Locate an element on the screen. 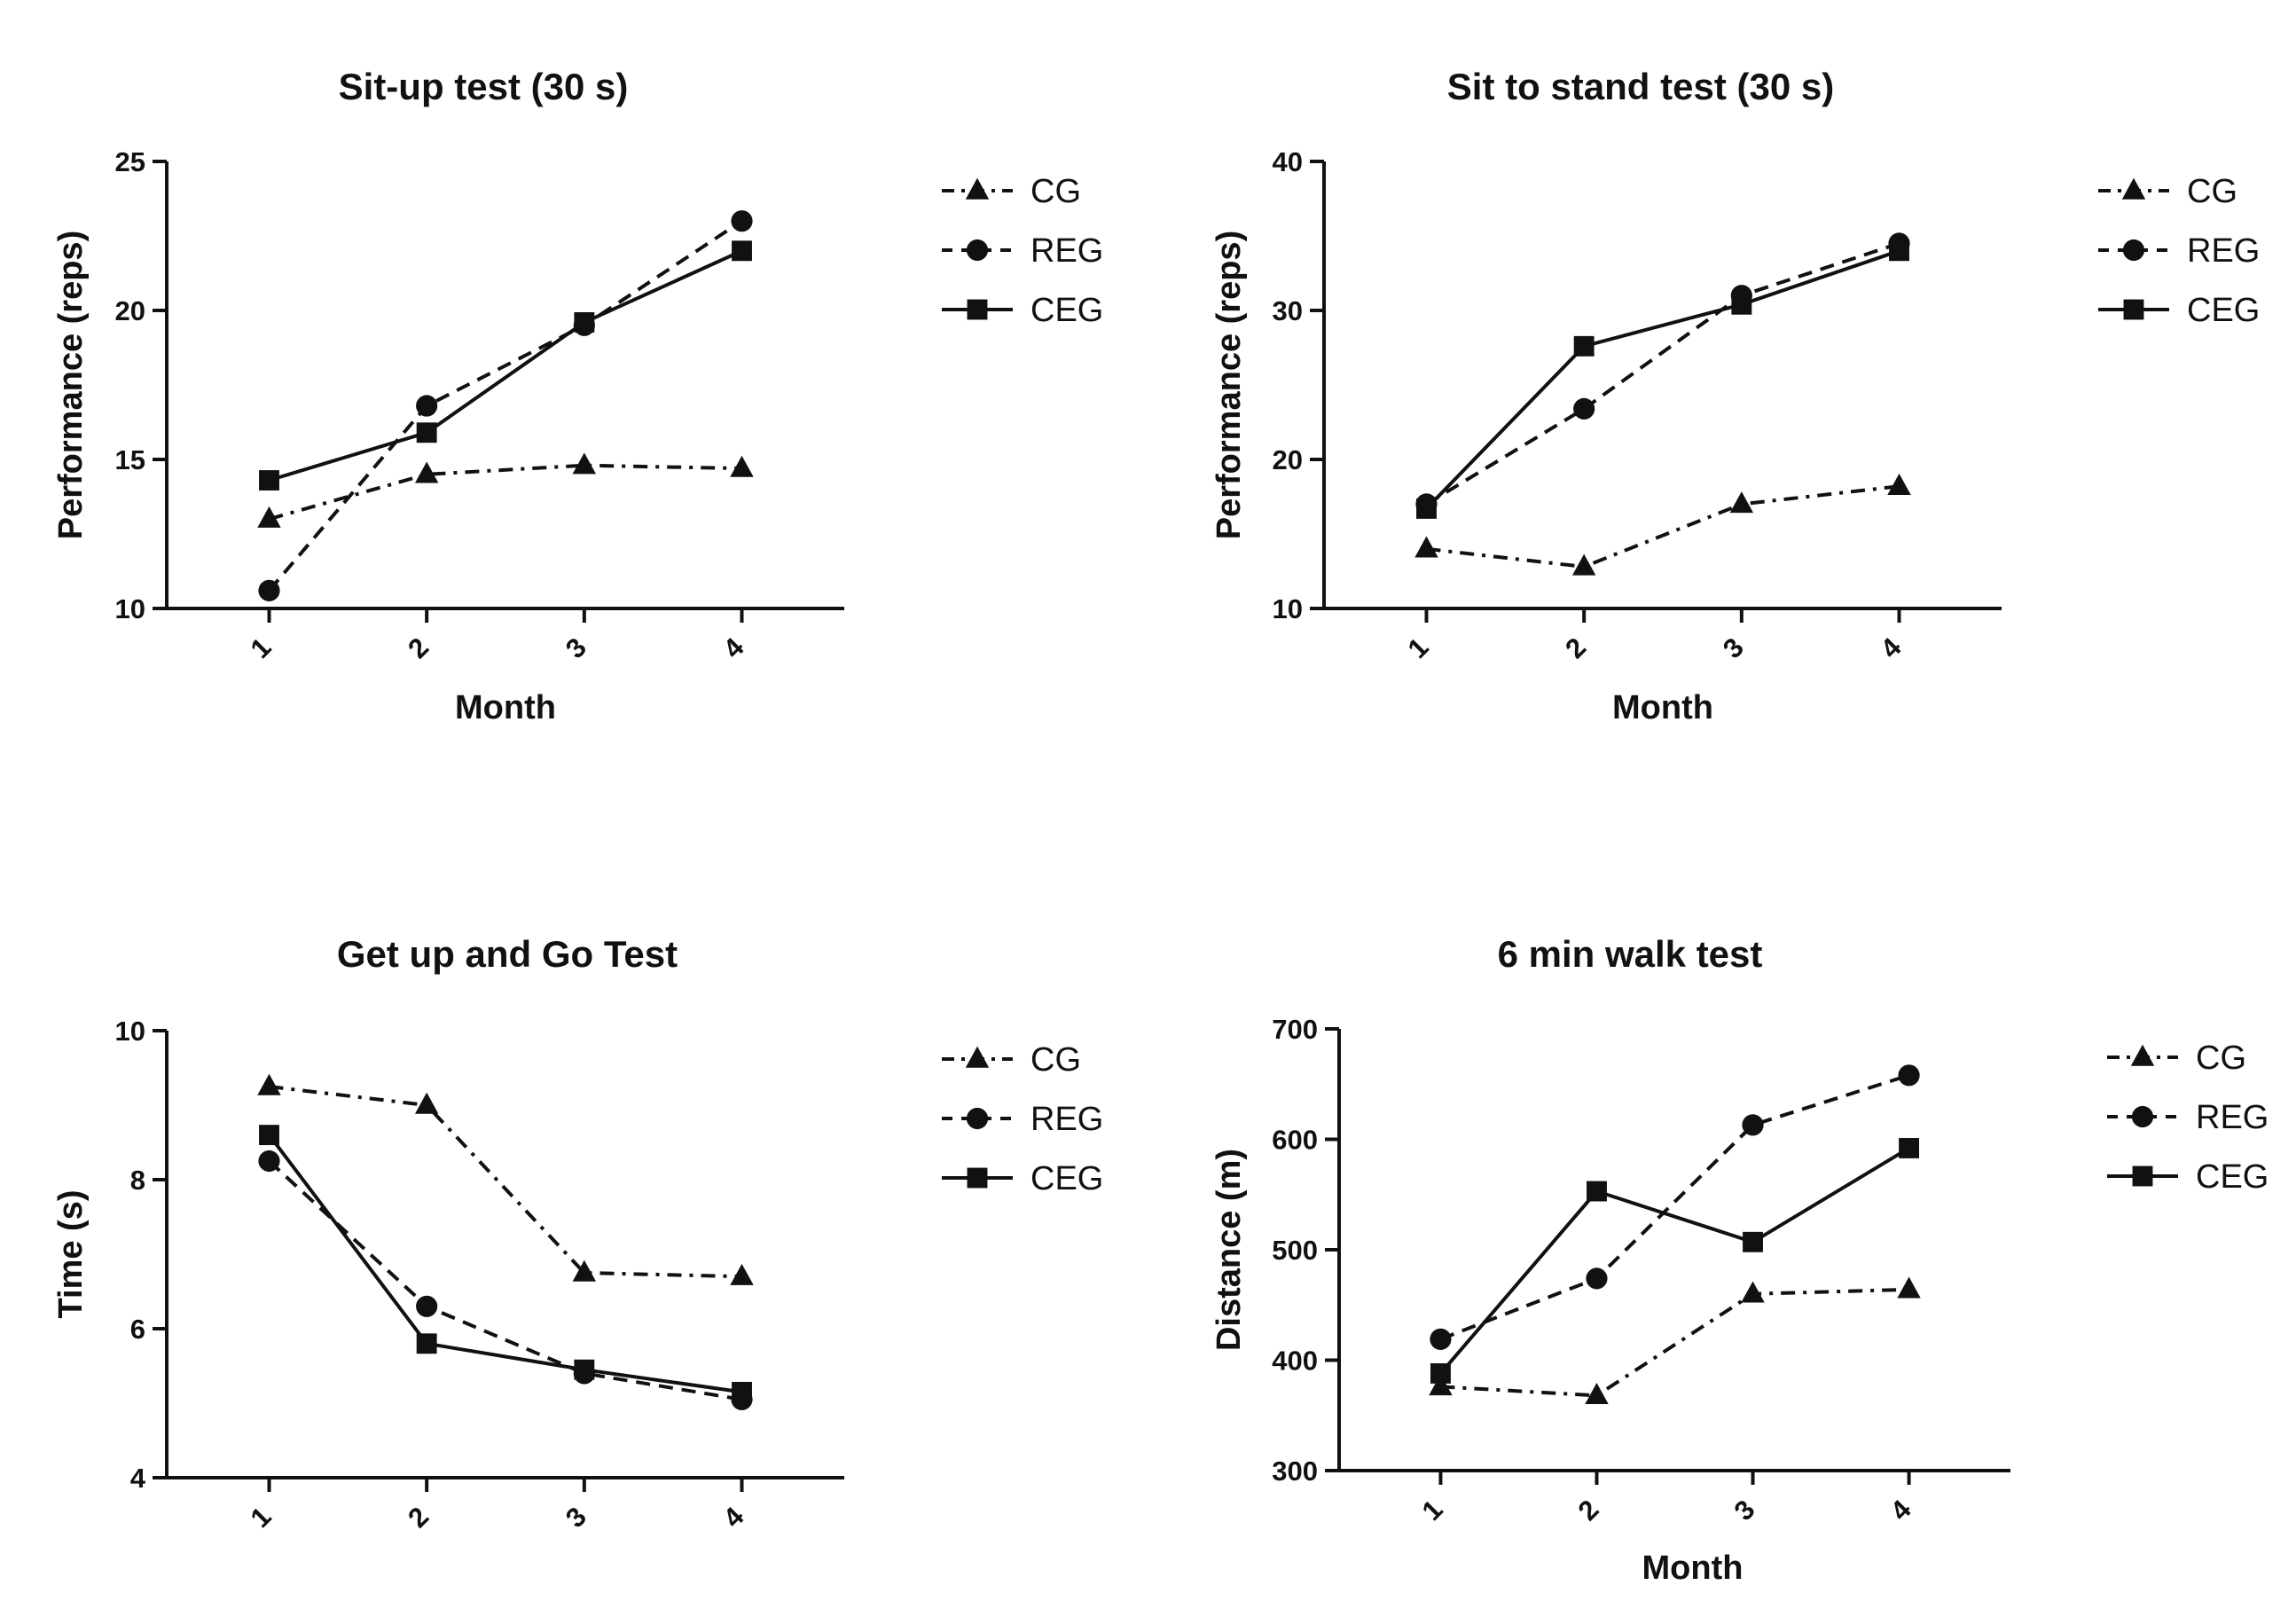 The image size is (2296, 1601). series-CG is located at coordinates (1675, 1340).